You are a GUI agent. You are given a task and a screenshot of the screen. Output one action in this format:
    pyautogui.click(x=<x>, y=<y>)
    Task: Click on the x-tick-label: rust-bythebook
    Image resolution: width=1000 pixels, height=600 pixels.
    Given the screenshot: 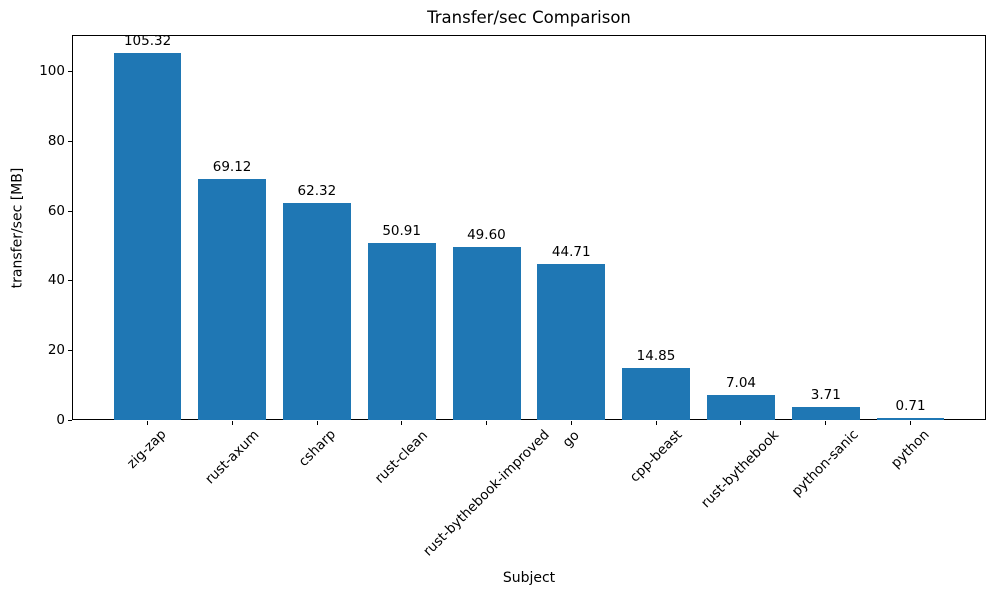 What is the action you would take?
    pyautogui.click(x=740, y=469)
    